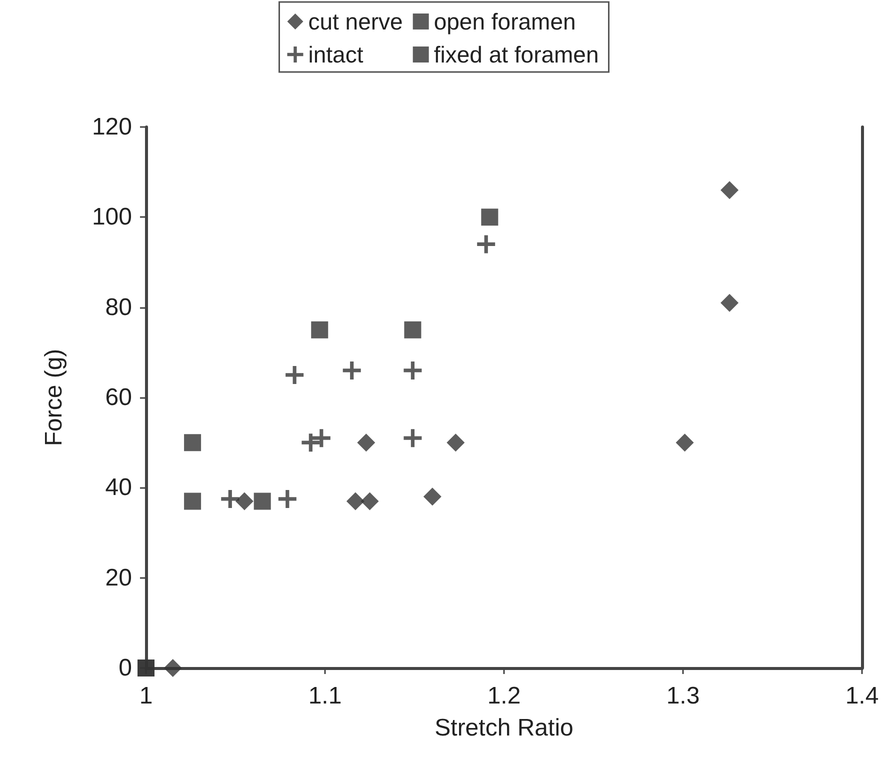 The height and width of the screenshot is (774, 886). Describe the element at coordinates (336, 55) in the screenshot. I see `legend-label: intact` at that location.